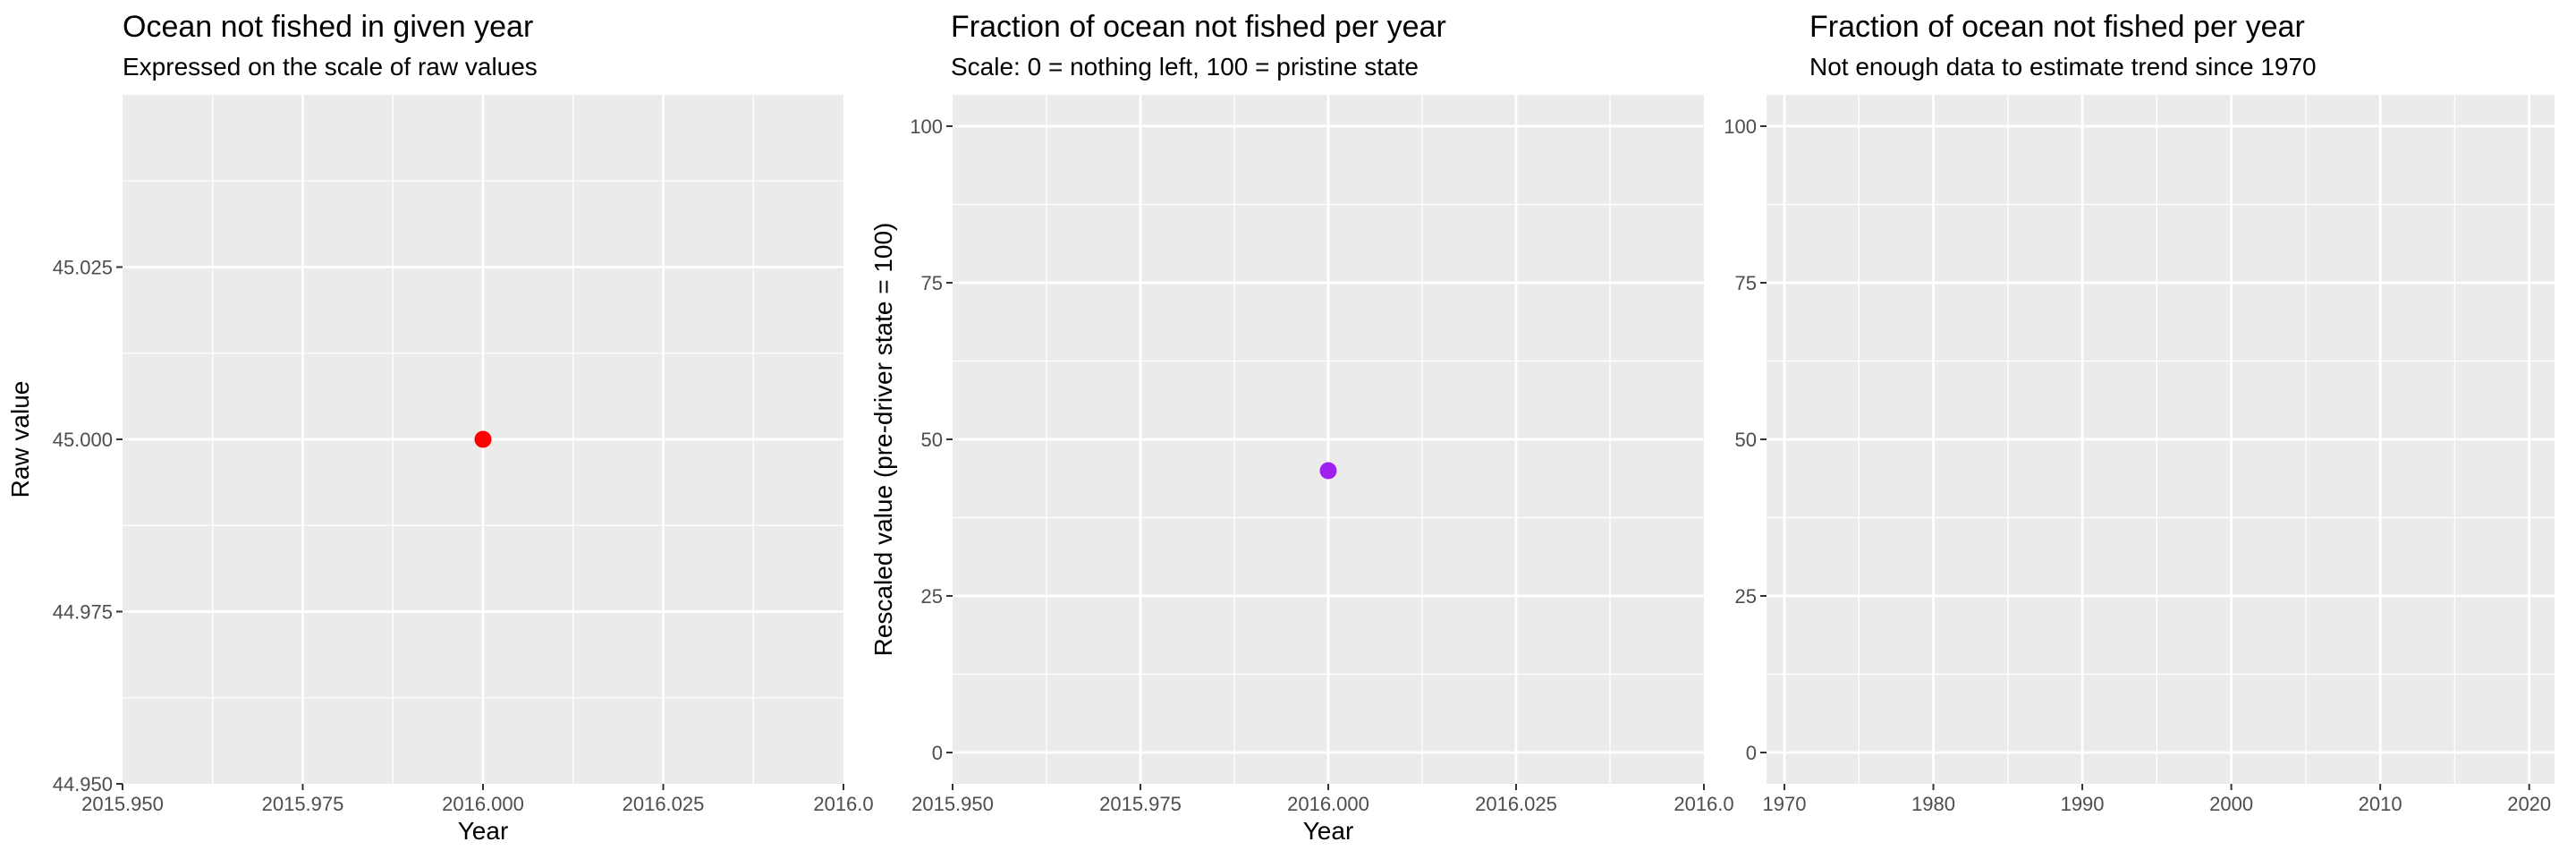 This screenshot has height=859, width=2576. I want to click on x-tick-label: 2010, so click(2380, 804).